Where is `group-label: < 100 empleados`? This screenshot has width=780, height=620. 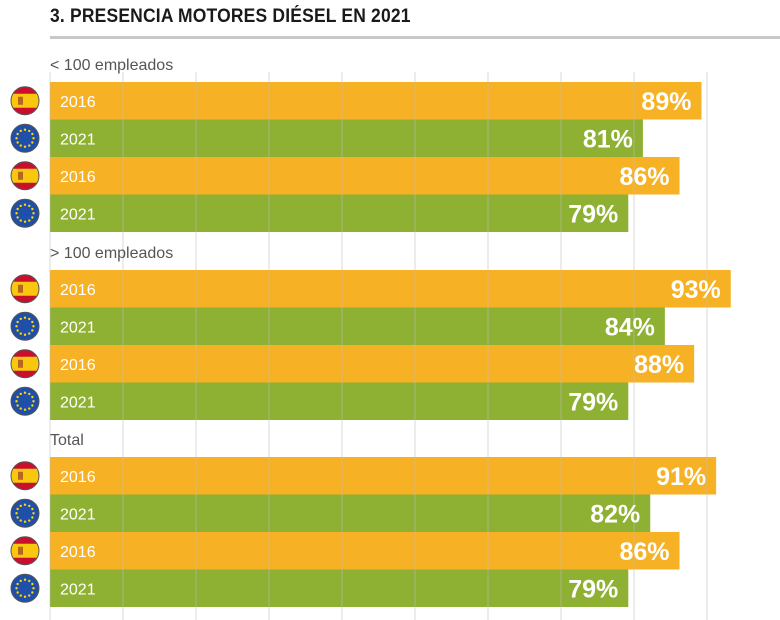 group-label: < 100 empleados is located at coordinates (111, 65).